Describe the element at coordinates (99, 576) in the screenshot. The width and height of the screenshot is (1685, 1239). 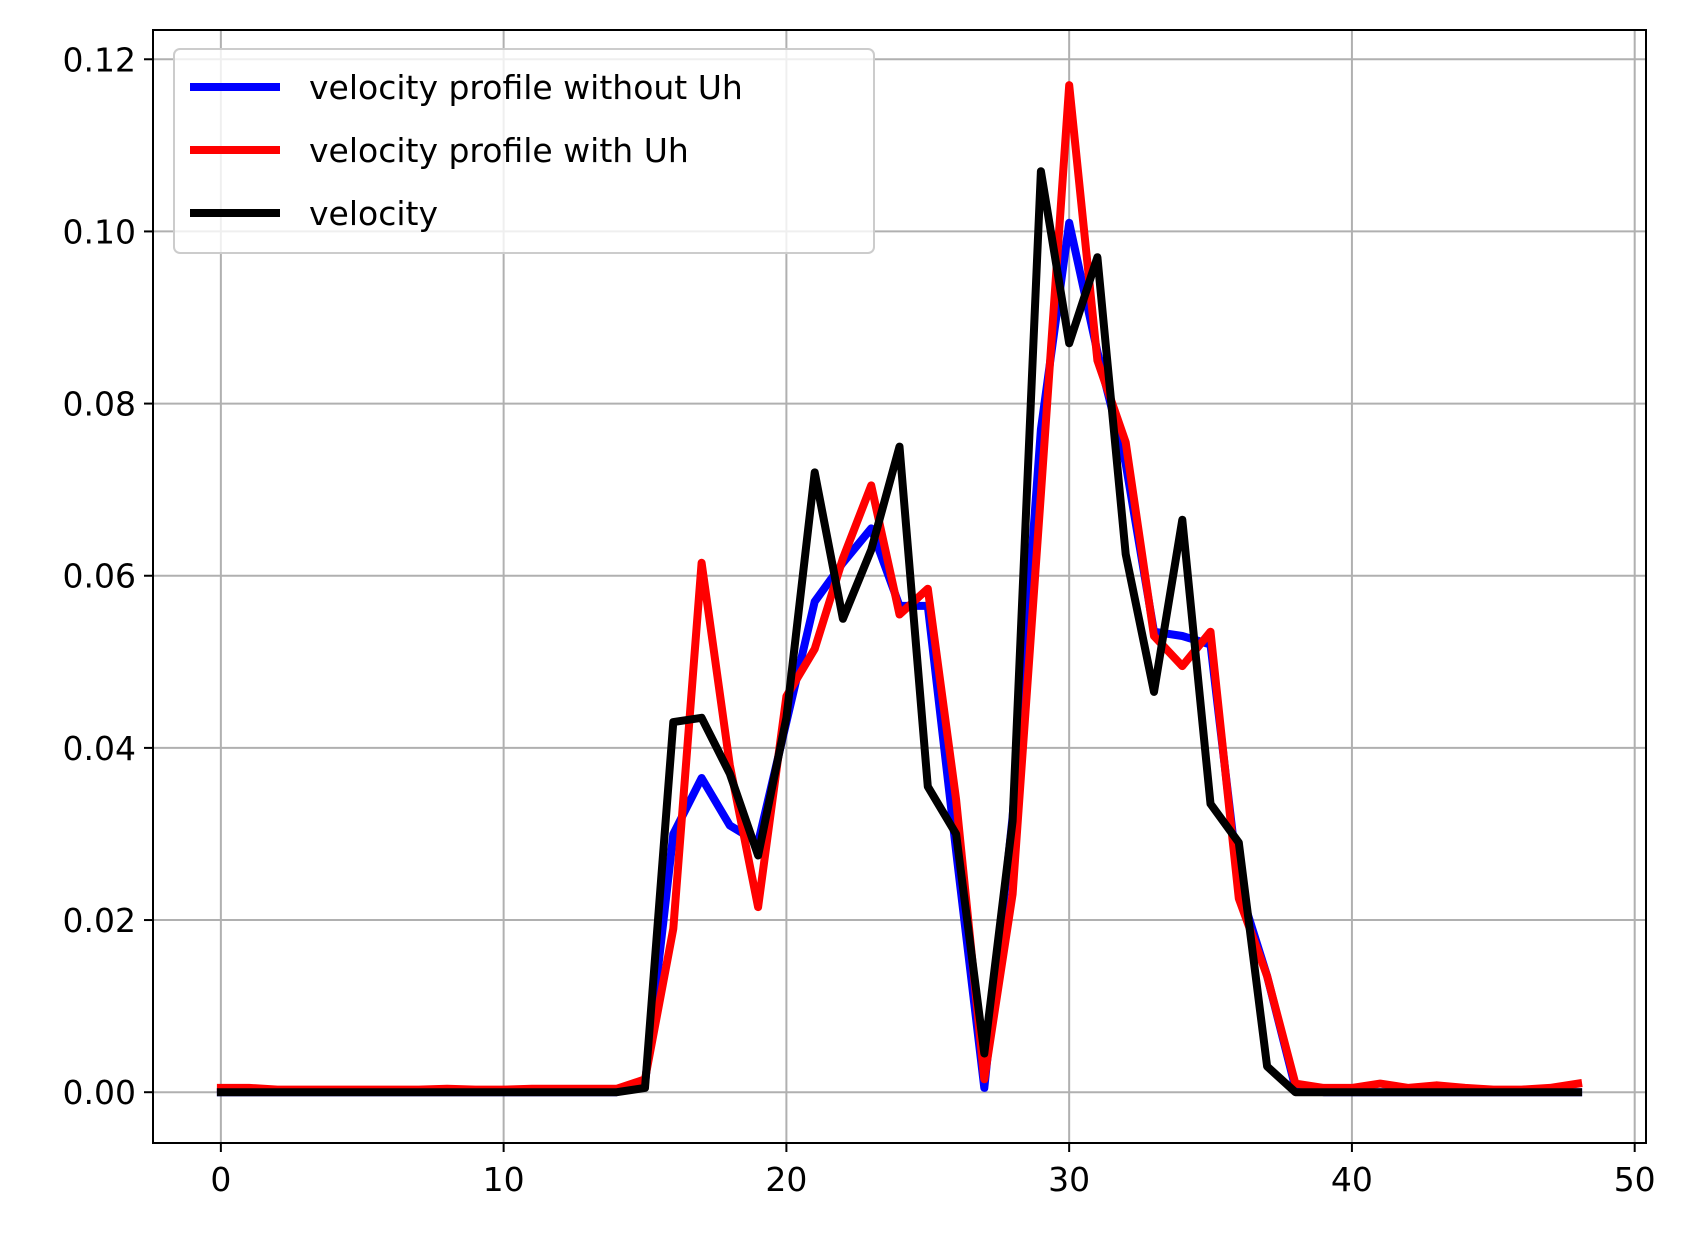
I see `y-tick-label: 0.06` at that location.